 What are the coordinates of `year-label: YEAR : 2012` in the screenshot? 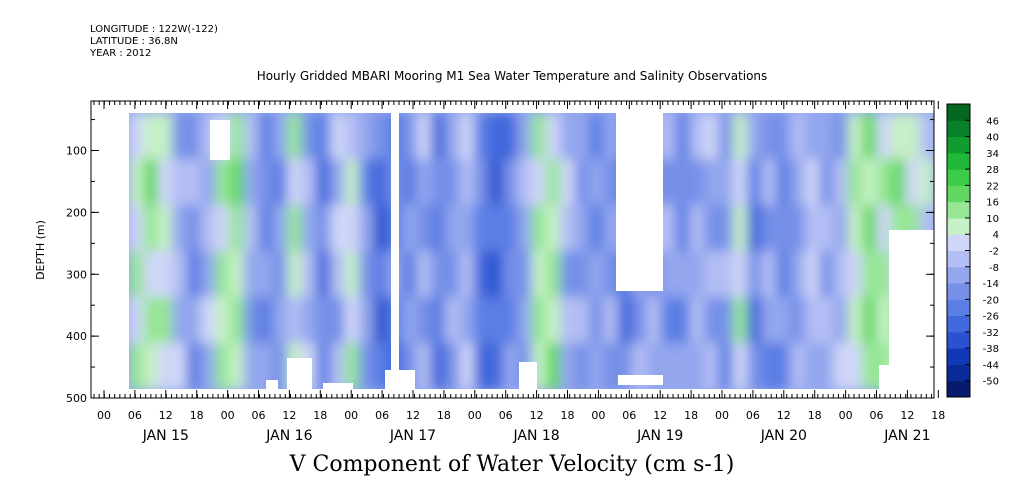 It's located at (121, 53).